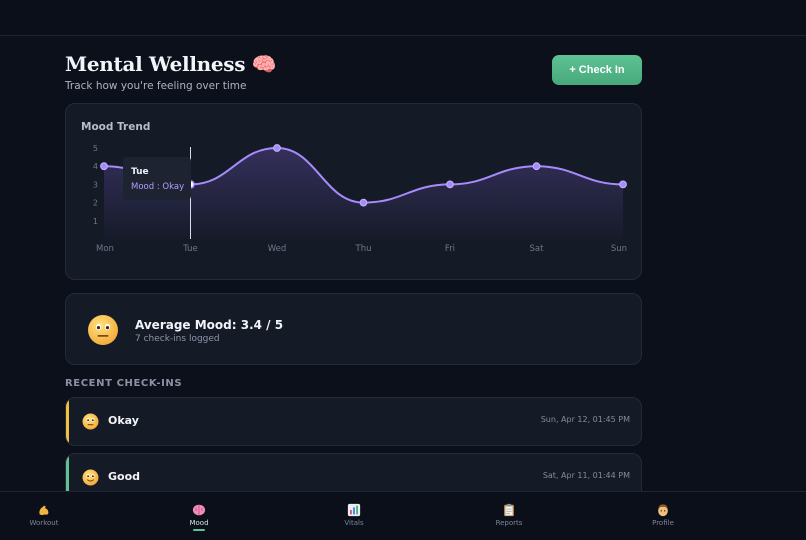 This screenshot has width=806, height=540. What do you see at coordinates (403, 515) in the screenshot?
I see `bottom-nav: Workout Mood Vitals Reports` at bounding box center [403, 515].